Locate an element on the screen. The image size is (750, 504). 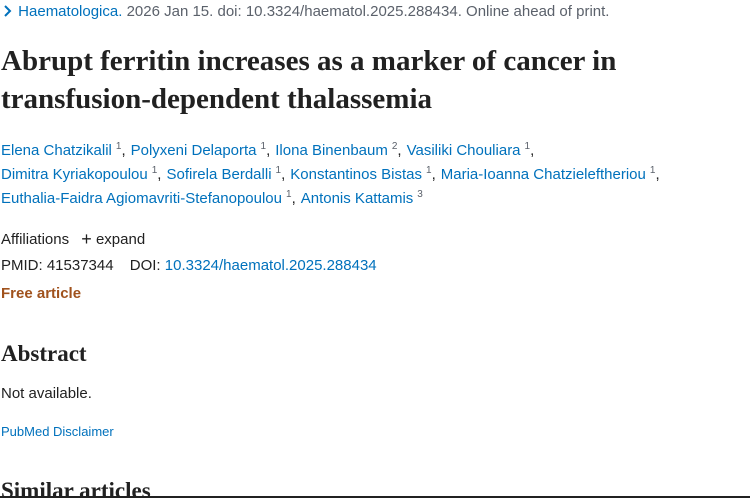
chevron-icon is located at coordinates (8, 11).